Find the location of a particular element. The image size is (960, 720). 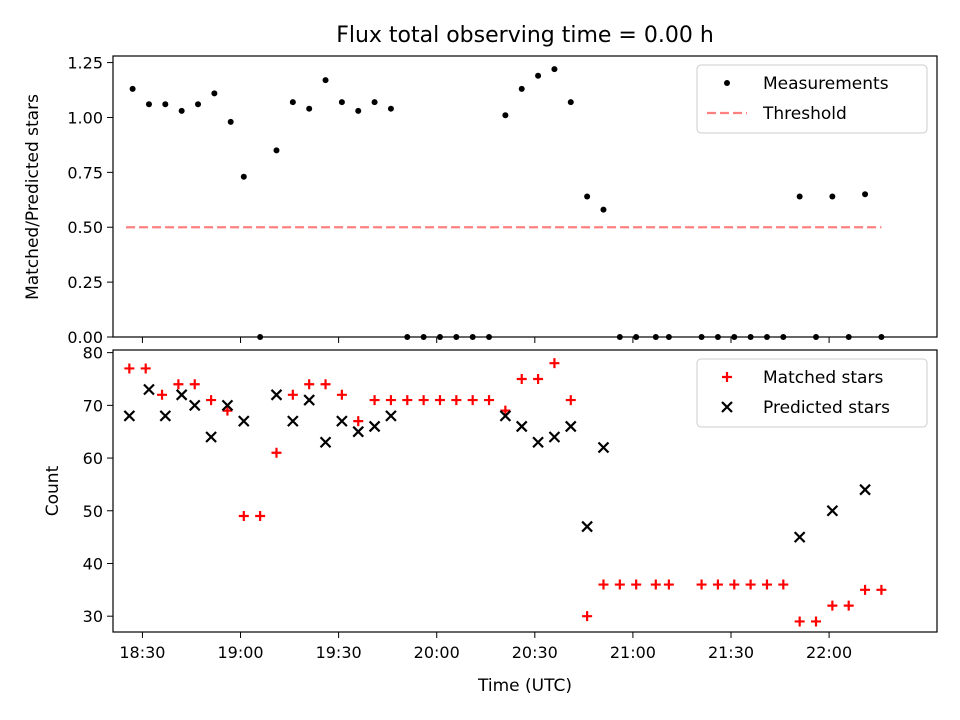

y-tick-label: 80 is located at coordinates (93, 353).